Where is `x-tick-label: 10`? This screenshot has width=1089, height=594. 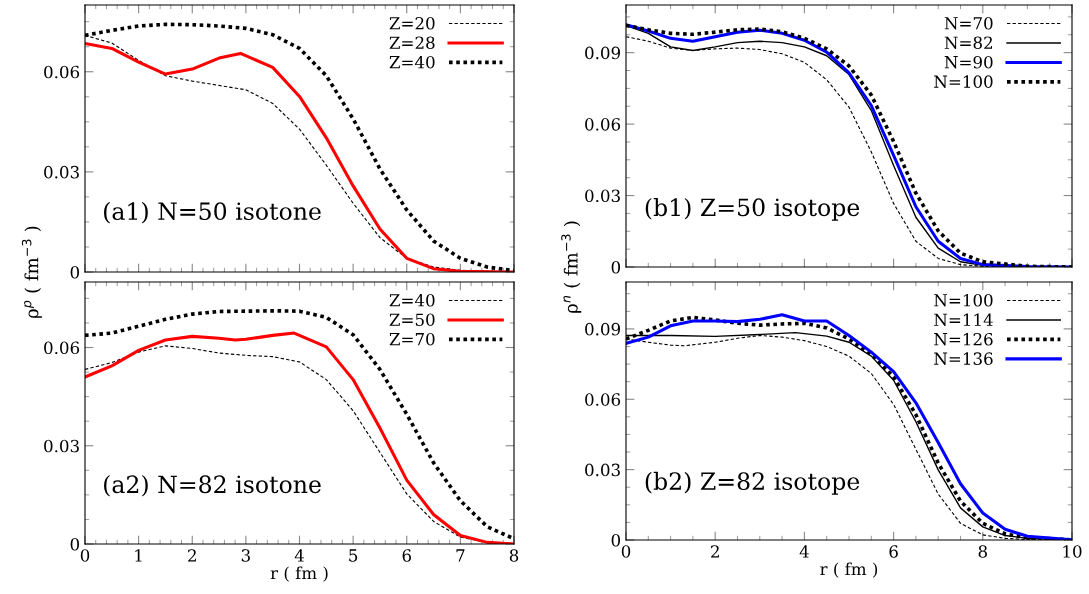 x-tick-label: 10 is located at coordinates (1072, 551).